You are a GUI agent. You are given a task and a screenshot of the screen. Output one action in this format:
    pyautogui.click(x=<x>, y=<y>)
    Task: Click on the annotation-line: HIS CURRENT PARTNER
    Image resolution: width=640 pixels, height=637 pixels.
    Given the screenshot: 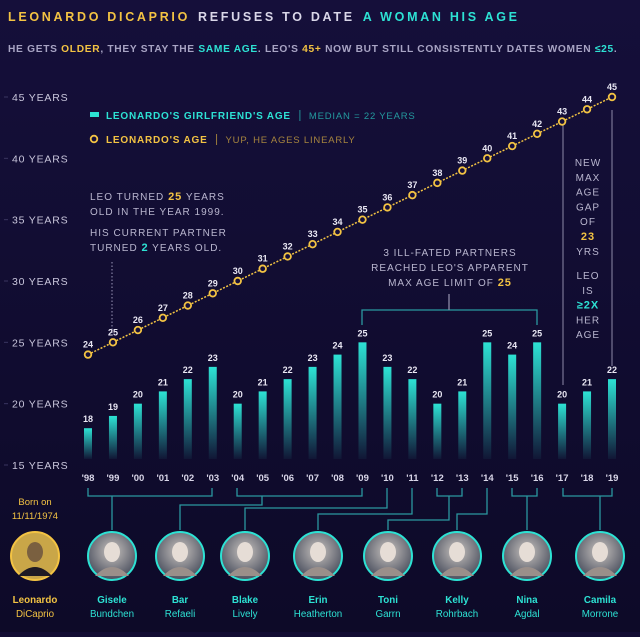 What is the action you would take?
    pyautogui.click(x=158, y=233)
    